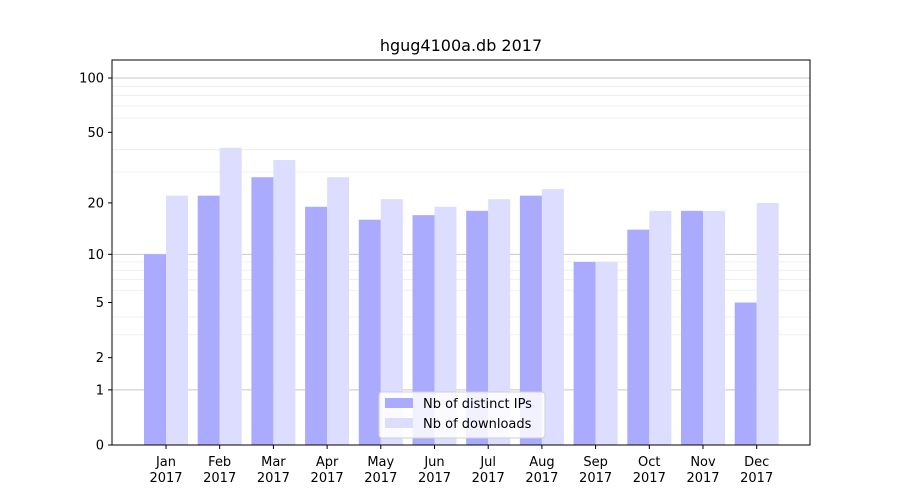 The width and height of the screenshot is (900, 500). I want to click on x-tick-label: Mar 2017, so click(273, 470).